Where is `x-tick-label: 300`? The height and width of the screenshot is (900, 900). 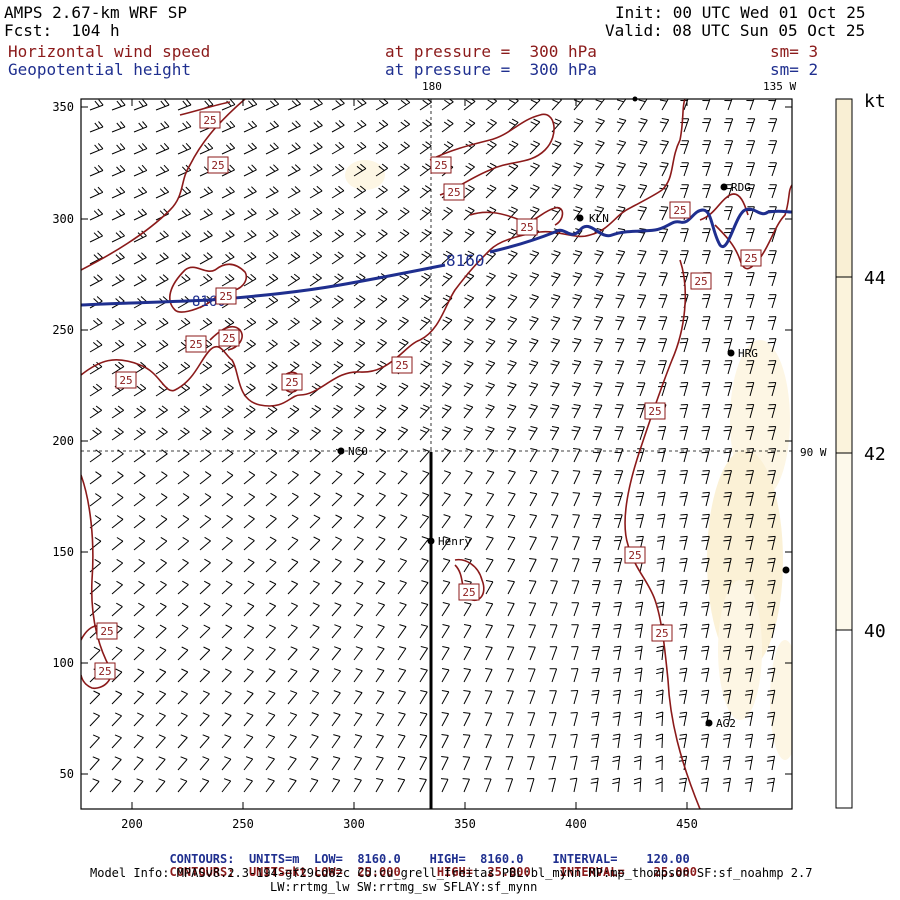 x-tick-label: 300 is located at coordinates (354, 824).